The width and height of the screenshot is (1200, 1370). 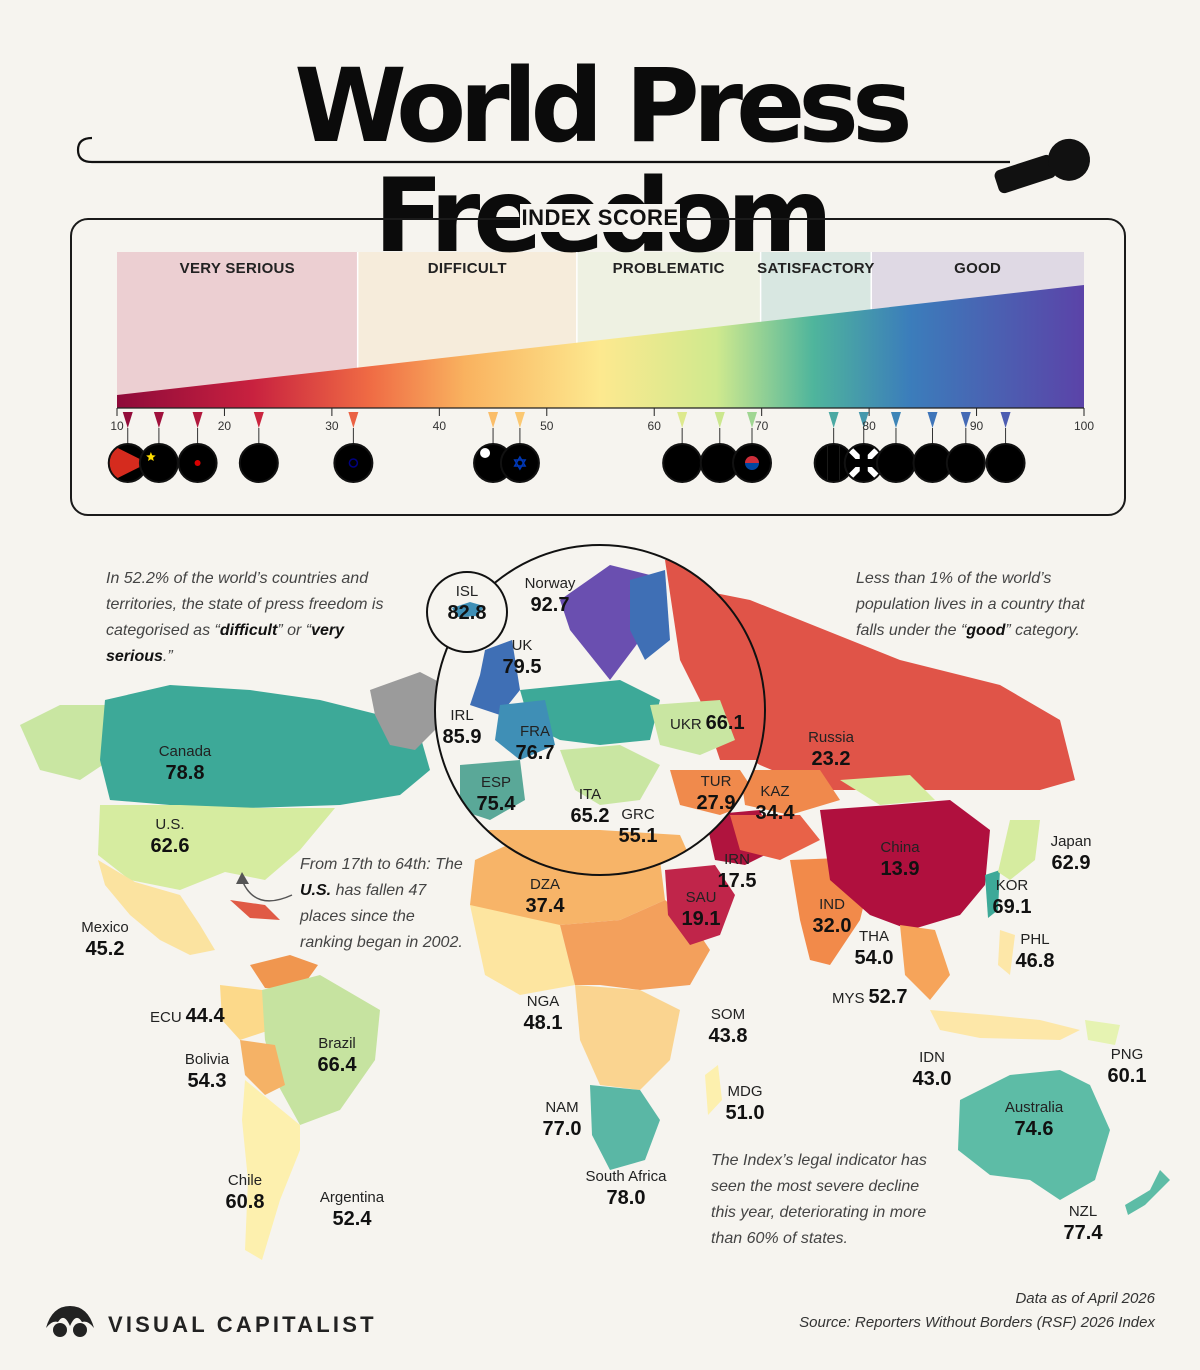 I want to click on score-wedge, so click(x=600, y=346).